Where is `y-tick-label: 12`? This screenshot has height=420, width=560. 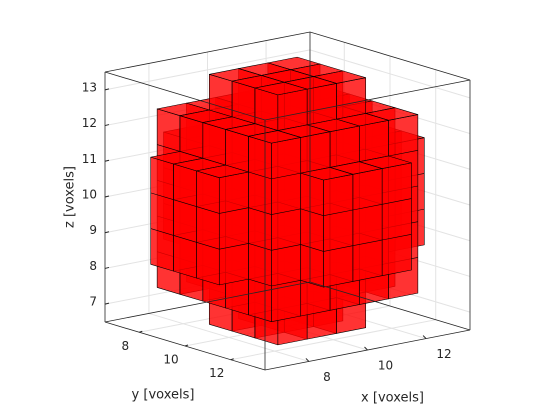
y-tick-label: 12 is located at coordinates (216, 373).